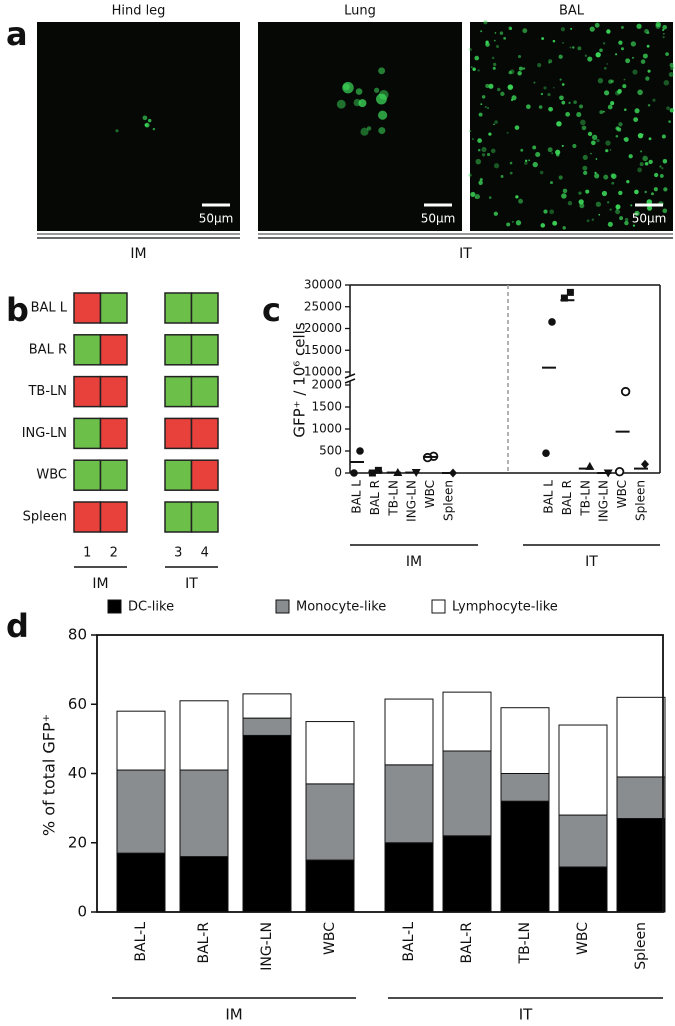 The image size is (675, 1026). Describe the element at coordinates (360, 11) in the screenshot. I see `image-title: Lung` at that location.